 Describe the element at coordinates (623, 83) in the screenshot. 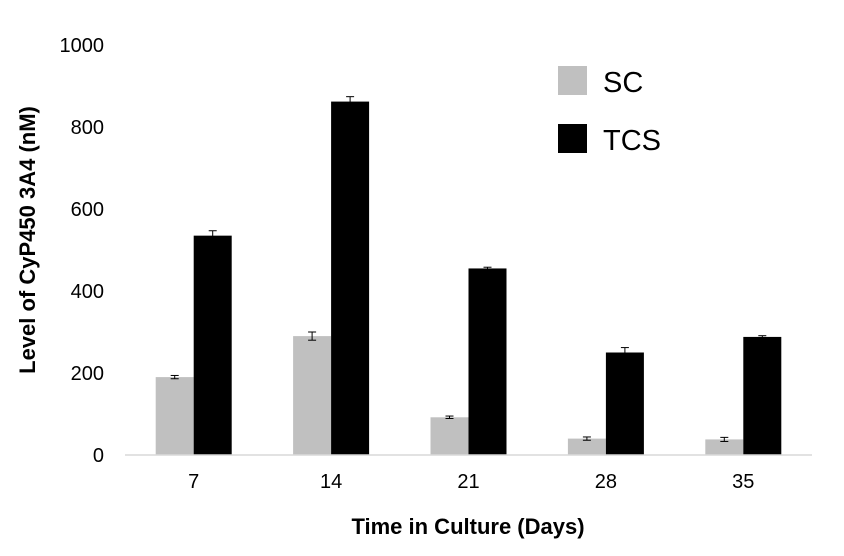

I see `legend-label-sc: SC` at that location.